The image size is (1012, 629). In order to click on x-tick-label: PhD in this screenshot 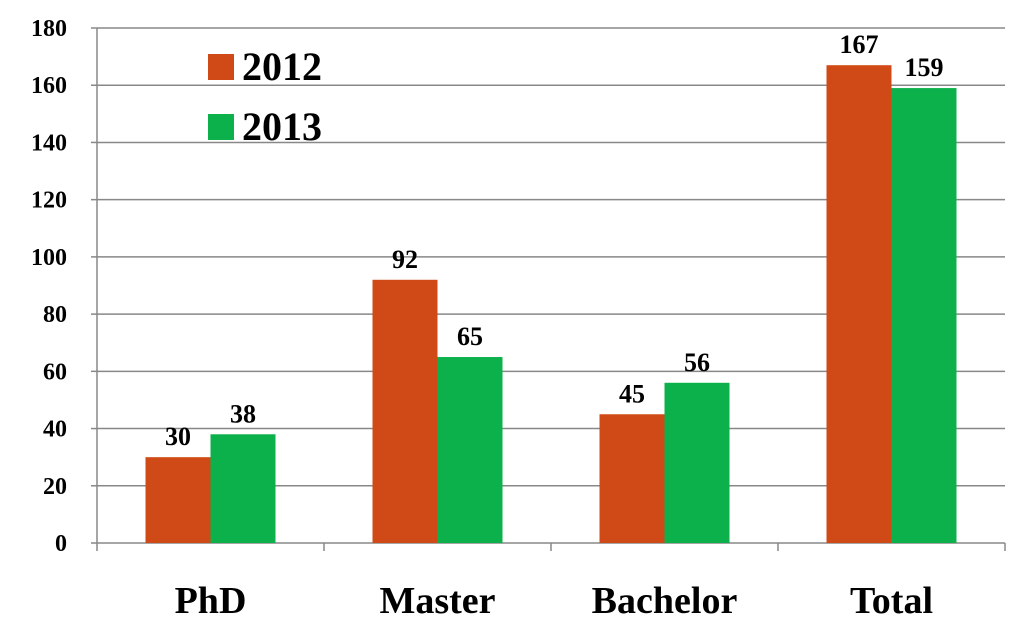, I will do `click(211, 601)`.